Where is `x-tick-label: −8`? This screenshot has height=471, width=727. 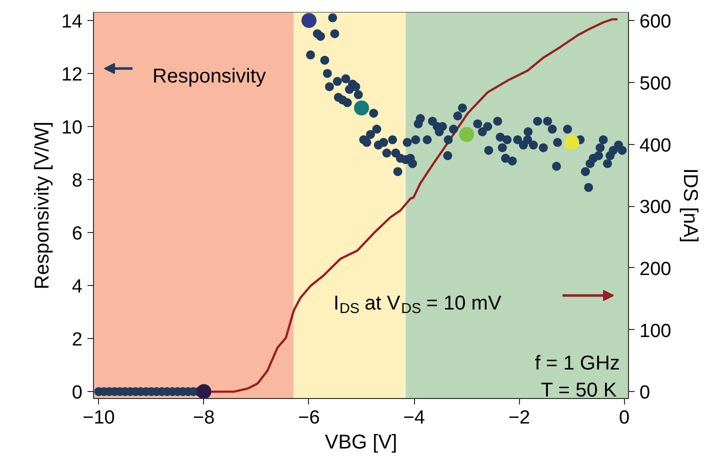
x-tick-label: −8 is located at coordinates (204, 418).